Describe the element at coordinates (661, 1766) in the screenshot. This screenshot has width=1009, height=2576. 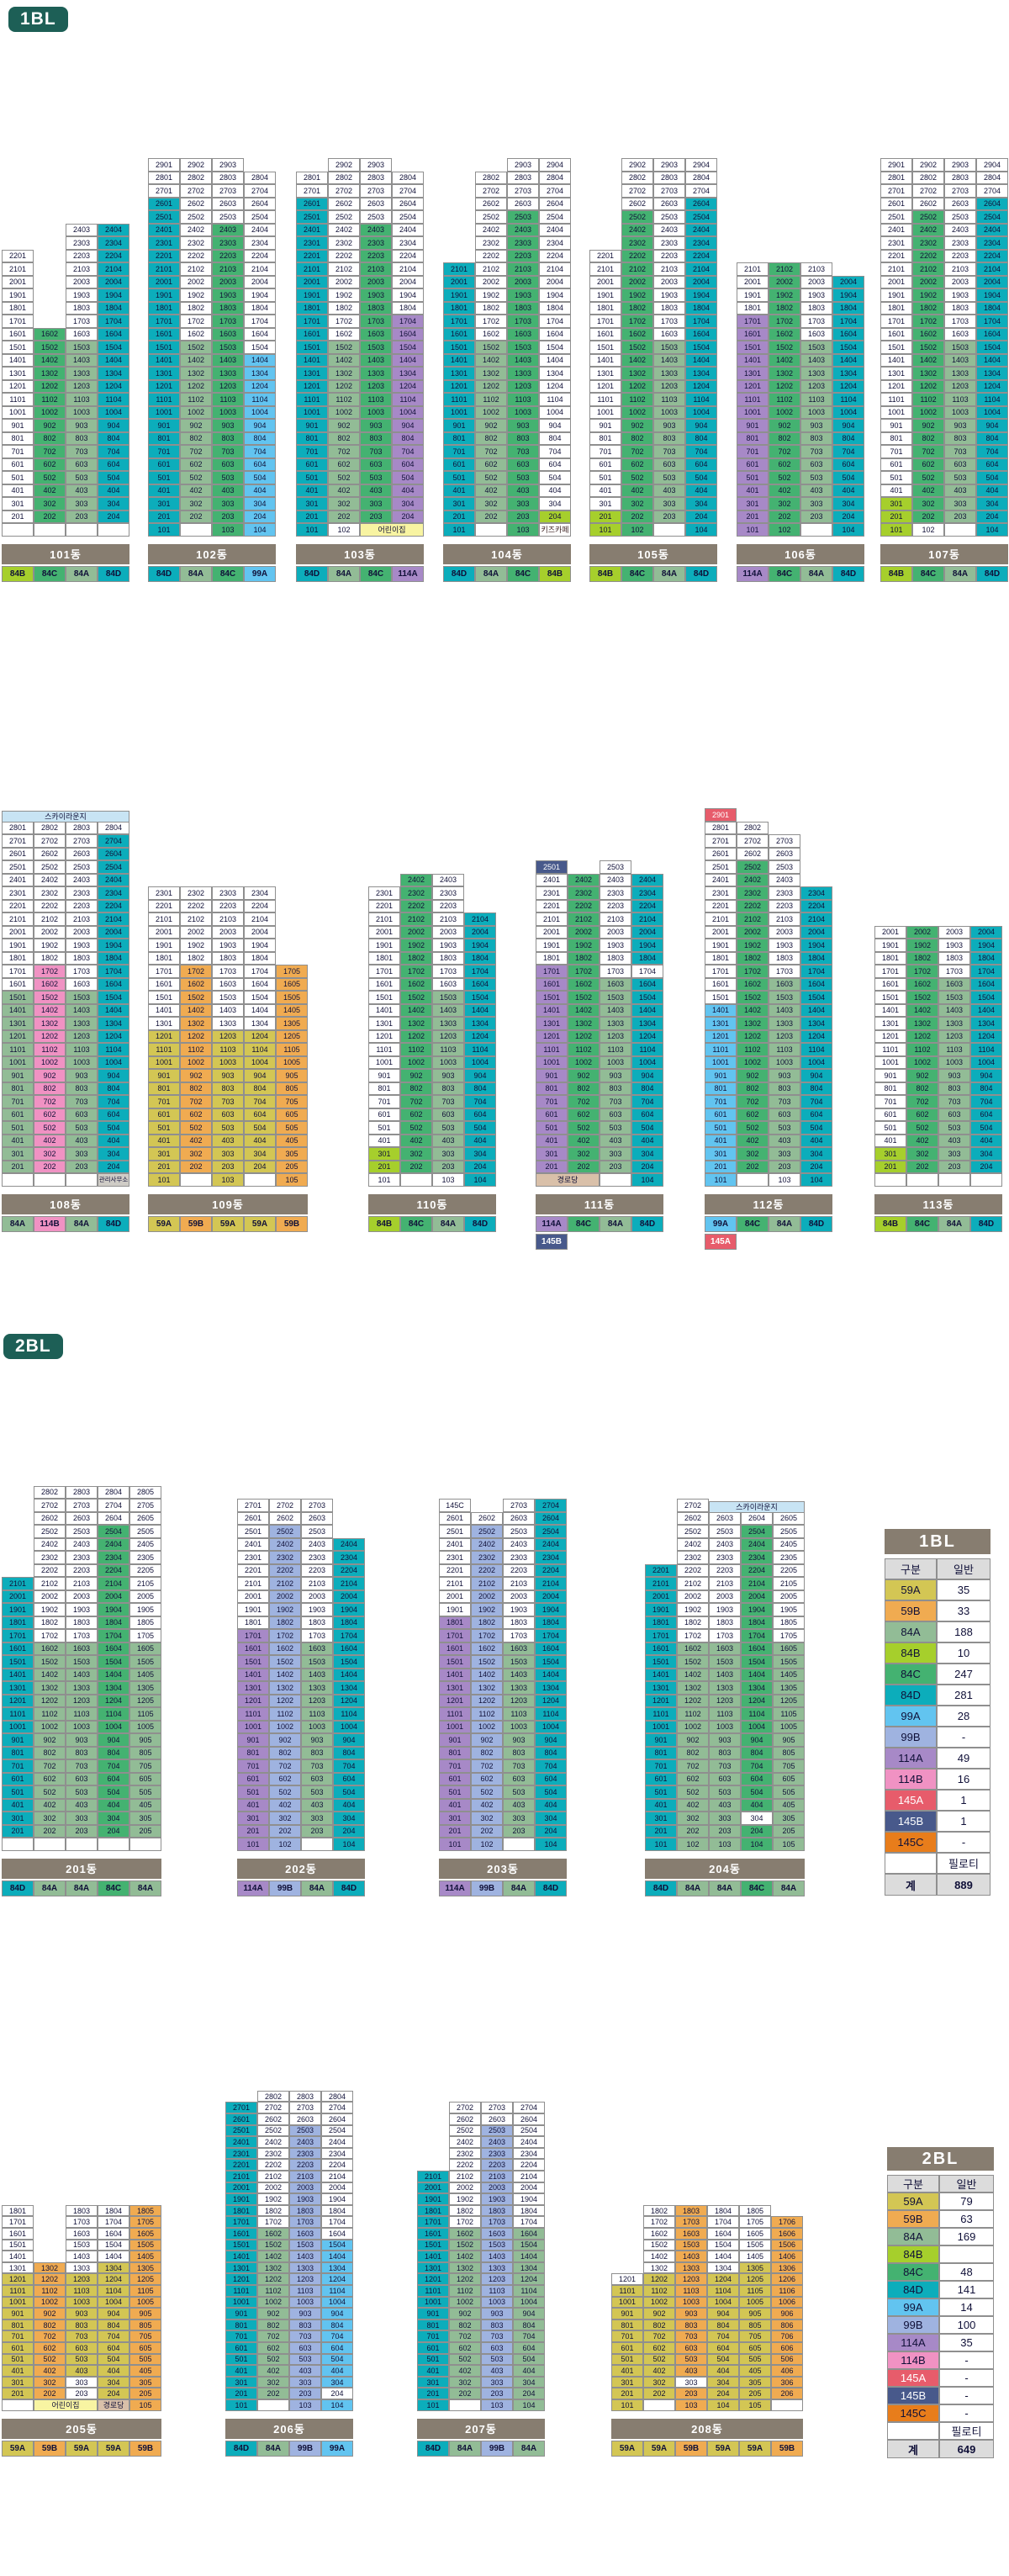
I see `unit-cell: 701` at that location.